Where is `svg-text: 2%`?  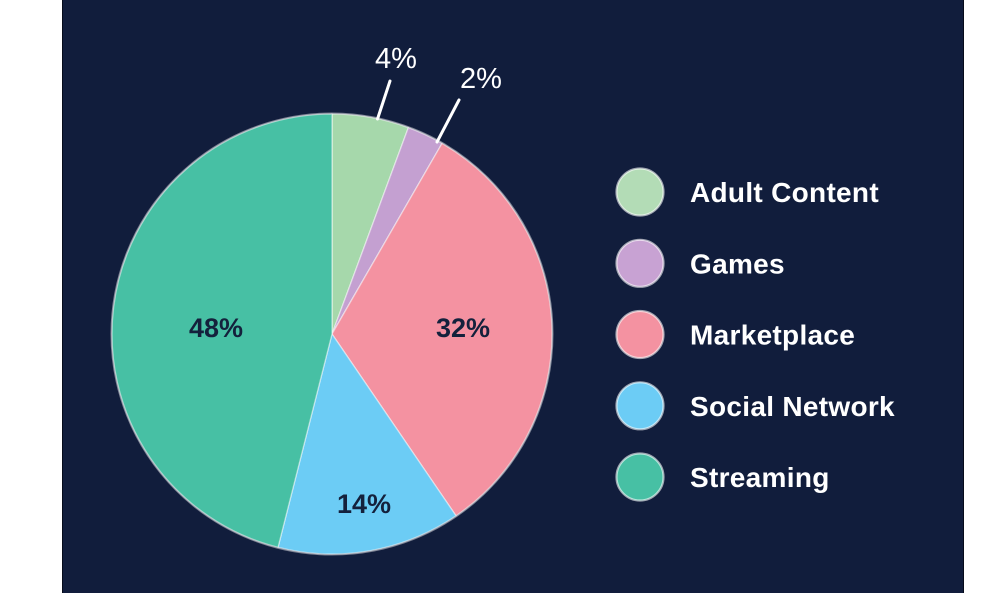 svg-text: 2% is located at coordinates (481, 79).